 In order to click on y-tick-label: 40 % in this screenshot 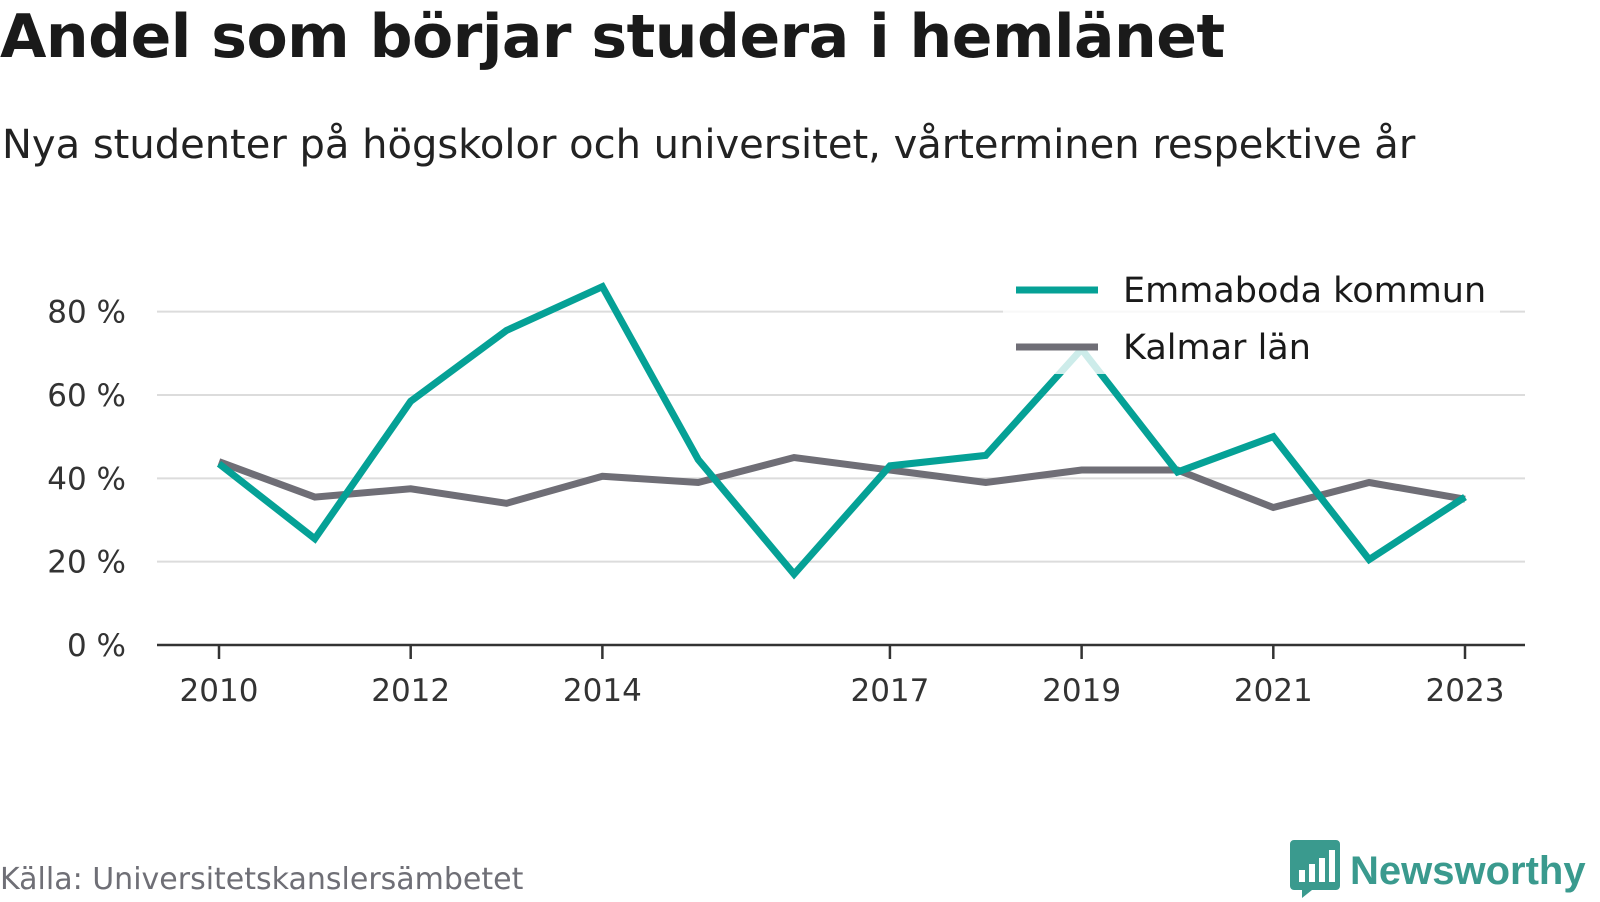, I will do `click(86, 479)`.